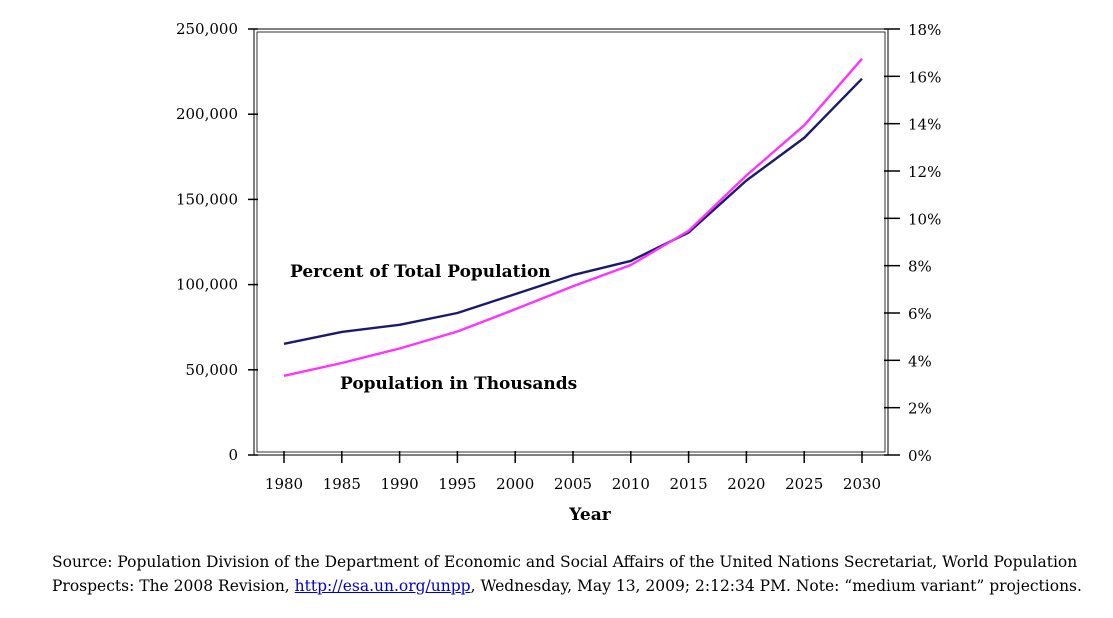  Describe the element at coordinates (924, 172) in the screenshot. I see `right-tick-label: 12%` at that location.